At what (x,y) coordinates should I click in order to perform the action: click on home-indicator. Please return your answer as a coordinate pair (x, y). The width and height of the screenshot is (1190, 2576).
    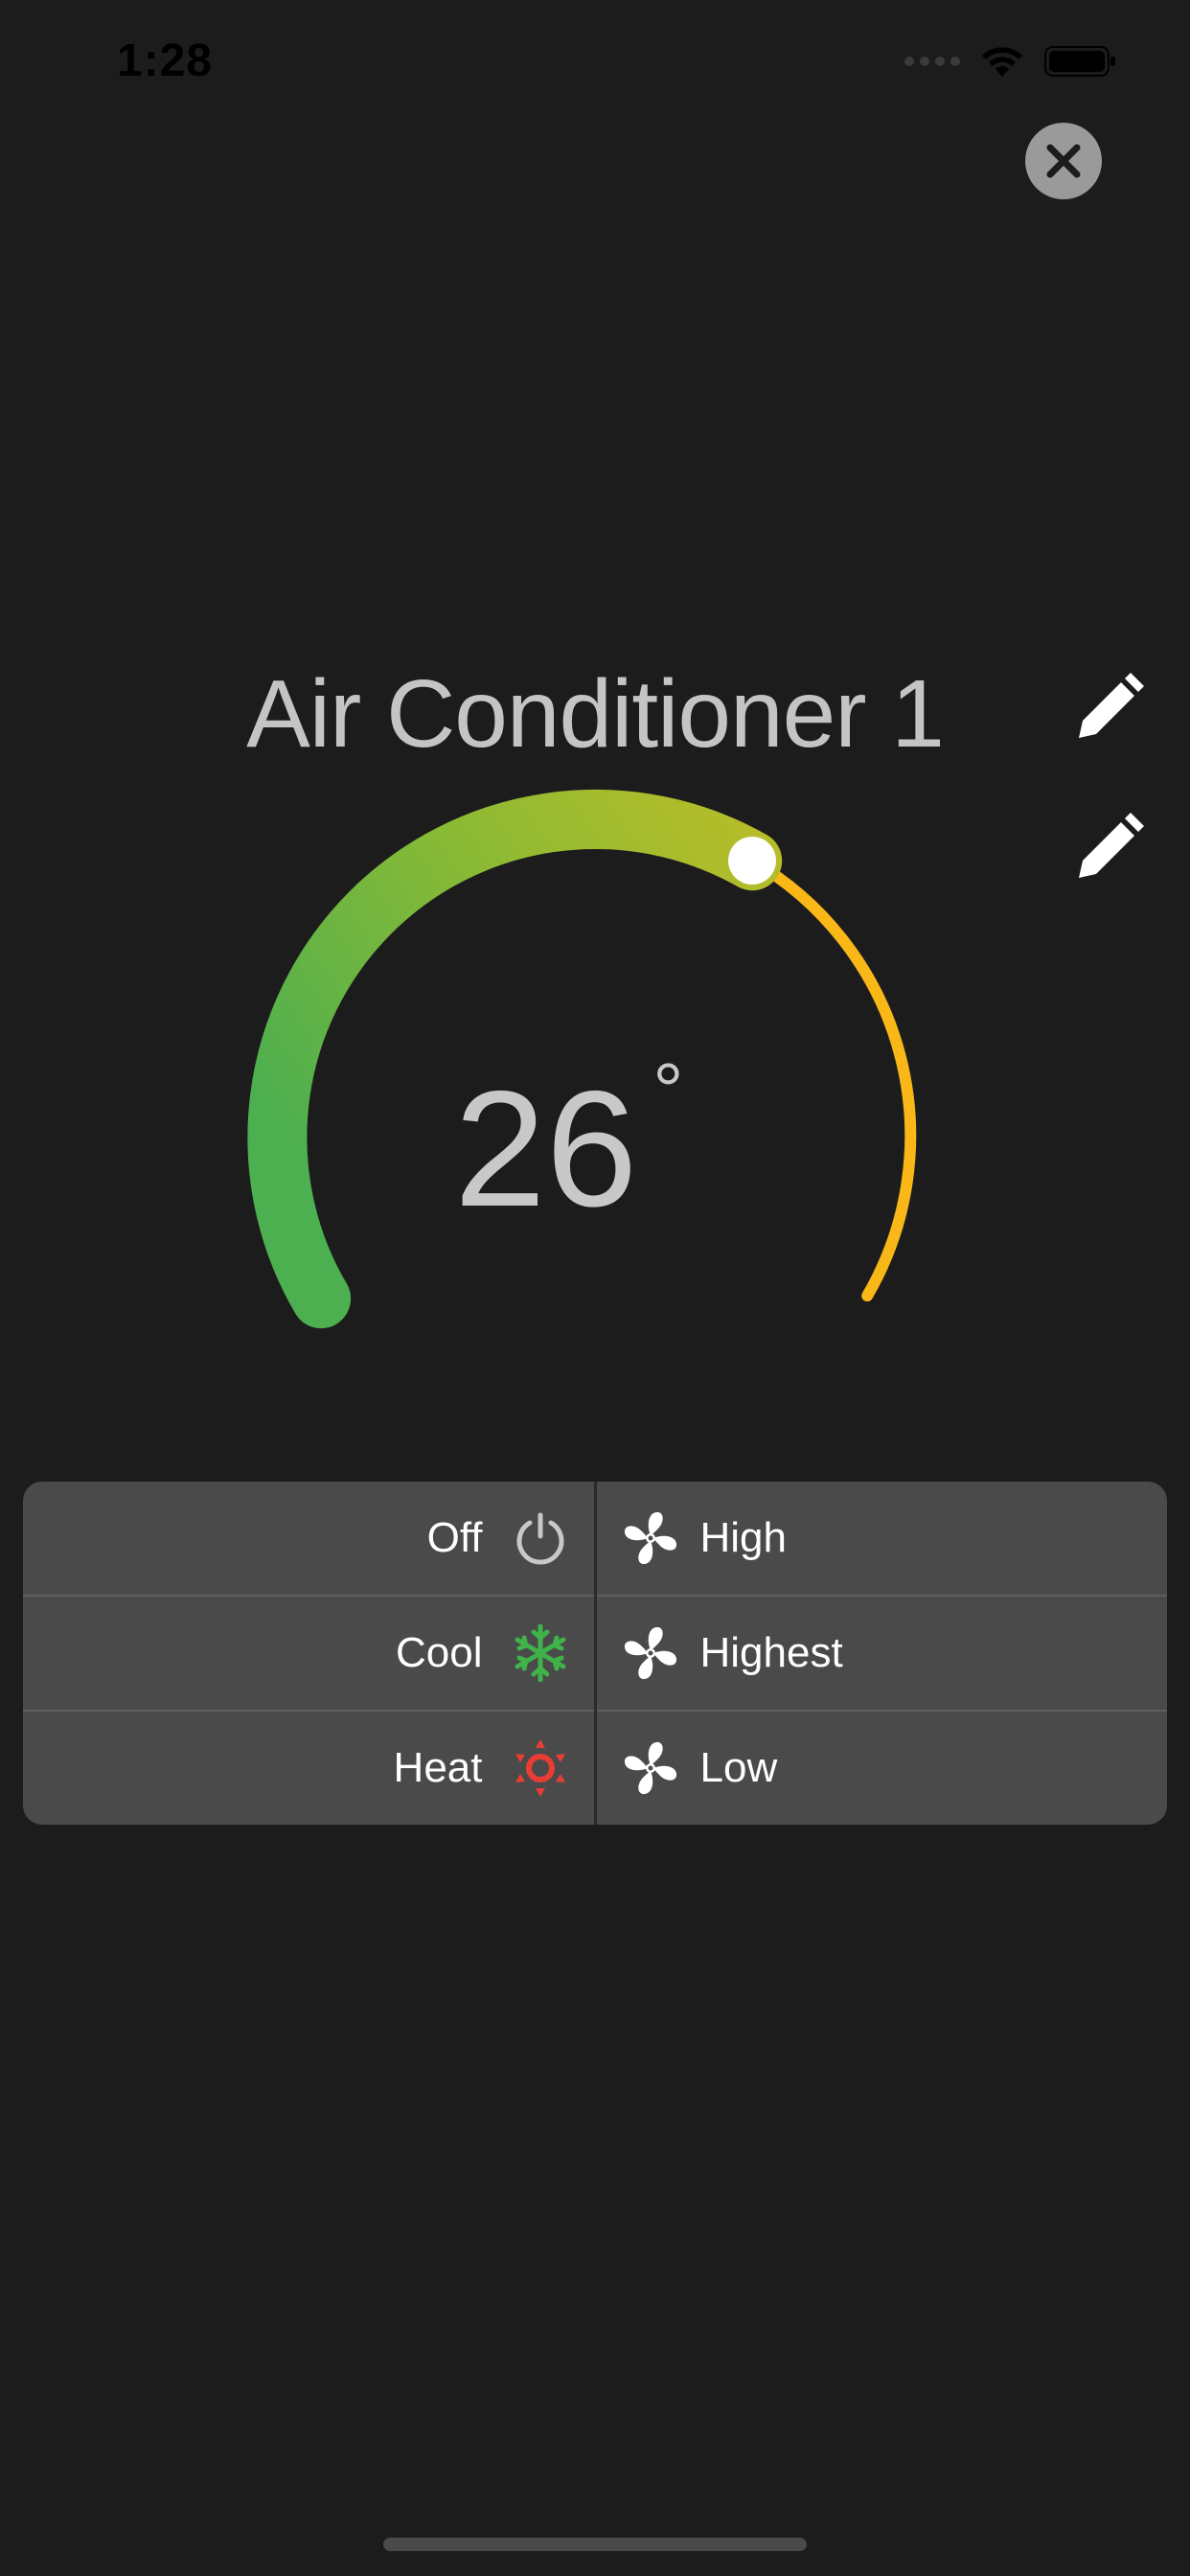
    Looking at the image, I should click on (595, 2544).